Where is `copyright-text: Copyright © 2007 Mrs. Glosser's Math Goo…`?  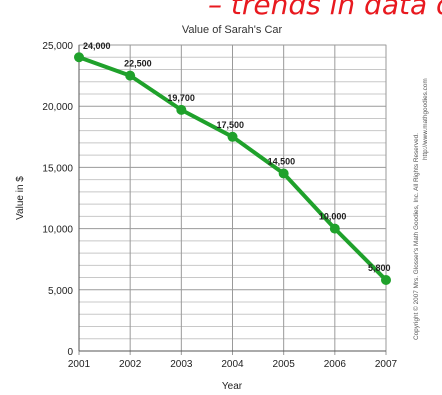 copyright-text: Copyright © 2007 Mrs. Glosser's Math Goo… is located at coordinates (416, 236).